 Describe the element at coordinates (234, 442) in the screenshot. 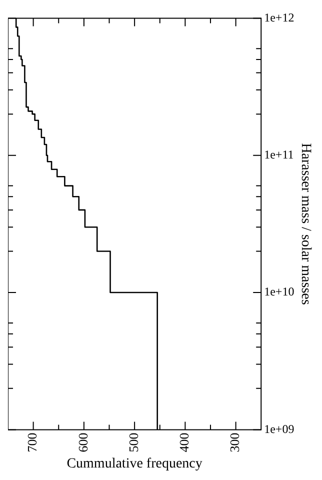

I see `x-tick-label: 300` at that location.